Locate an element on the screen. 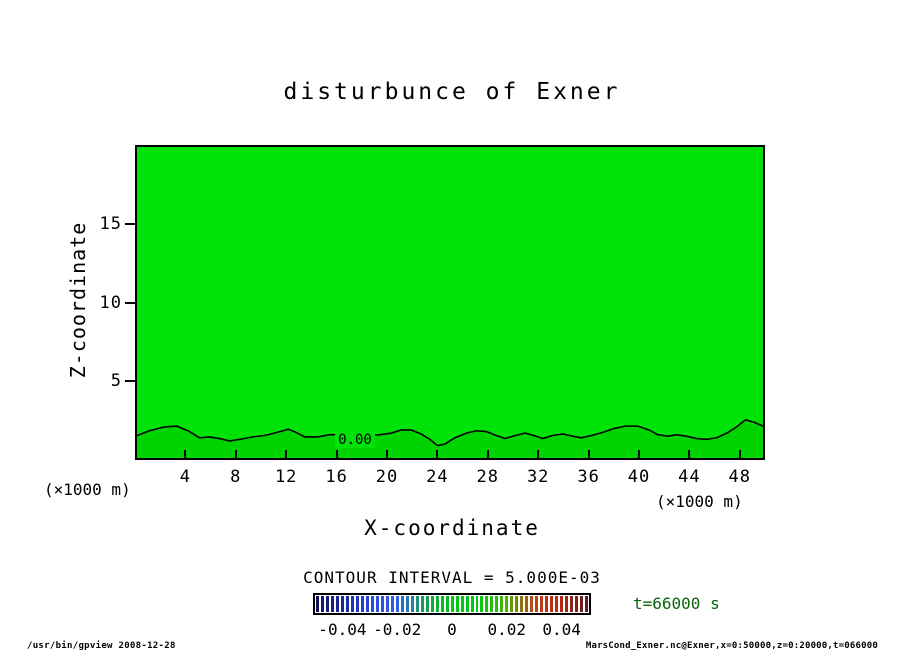 This screenshot has height=654, width=904. x-tick-label: 28 is located at coordinates (488, 477).